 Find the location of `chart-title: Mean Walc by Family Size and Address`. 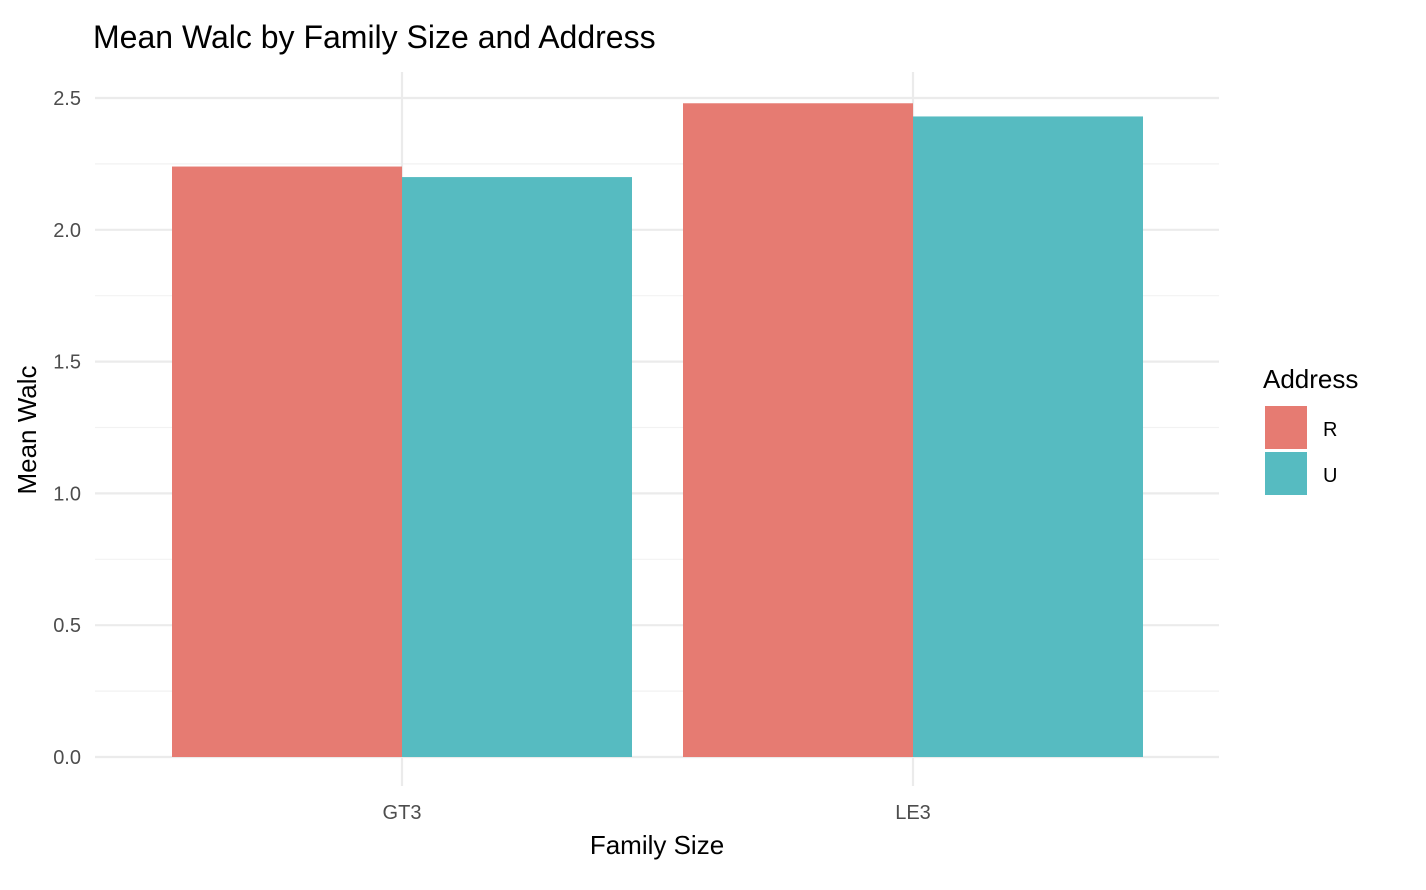

chart-title: Mean Walc by Family Size and Address is located at coordinates (374, 37).